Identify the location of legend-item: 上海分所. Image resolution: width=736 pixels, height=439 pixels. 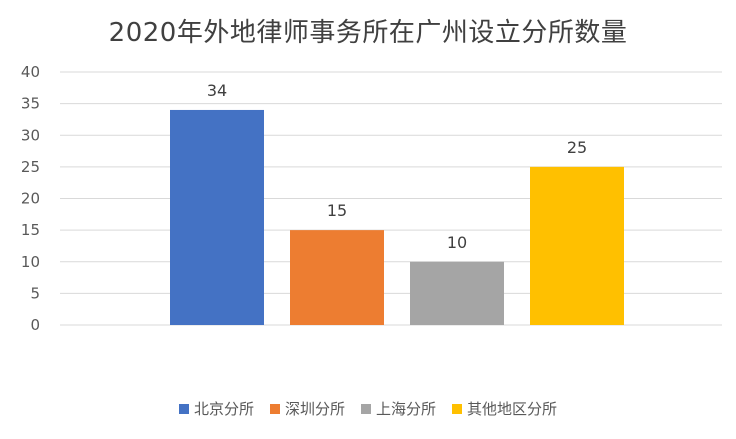
(398, 408).